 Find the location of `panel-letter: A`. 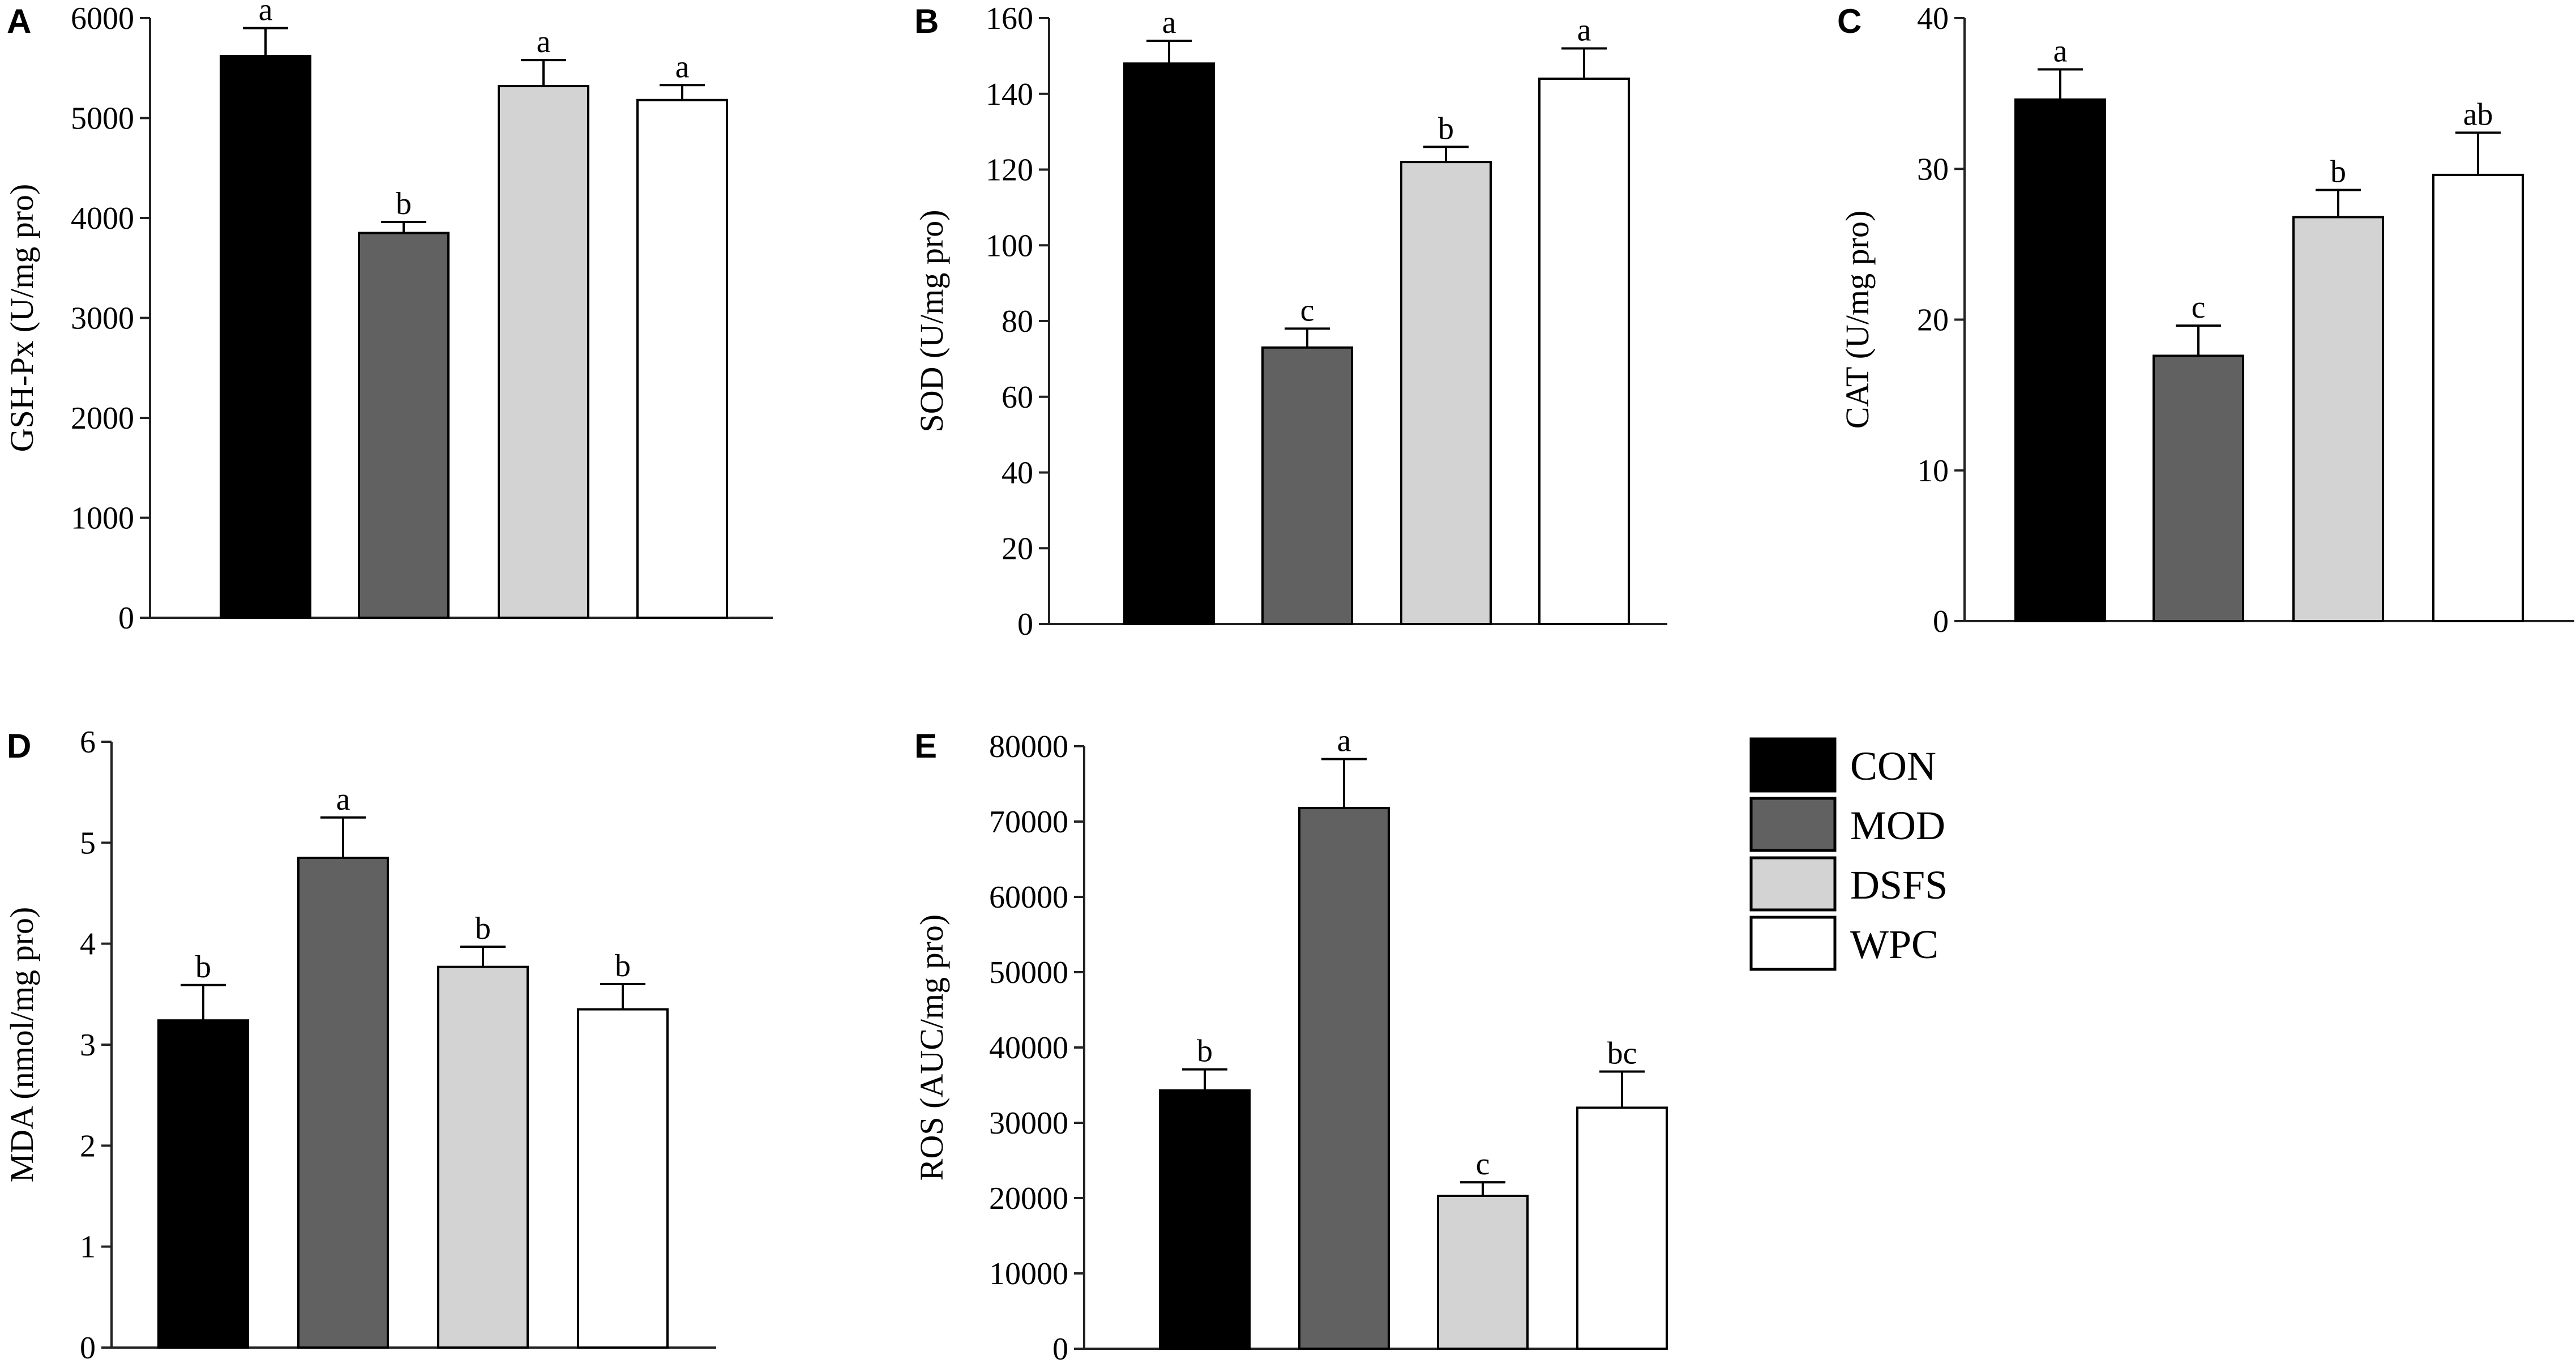

panel-letter: A is located at coordinates (19, 21).